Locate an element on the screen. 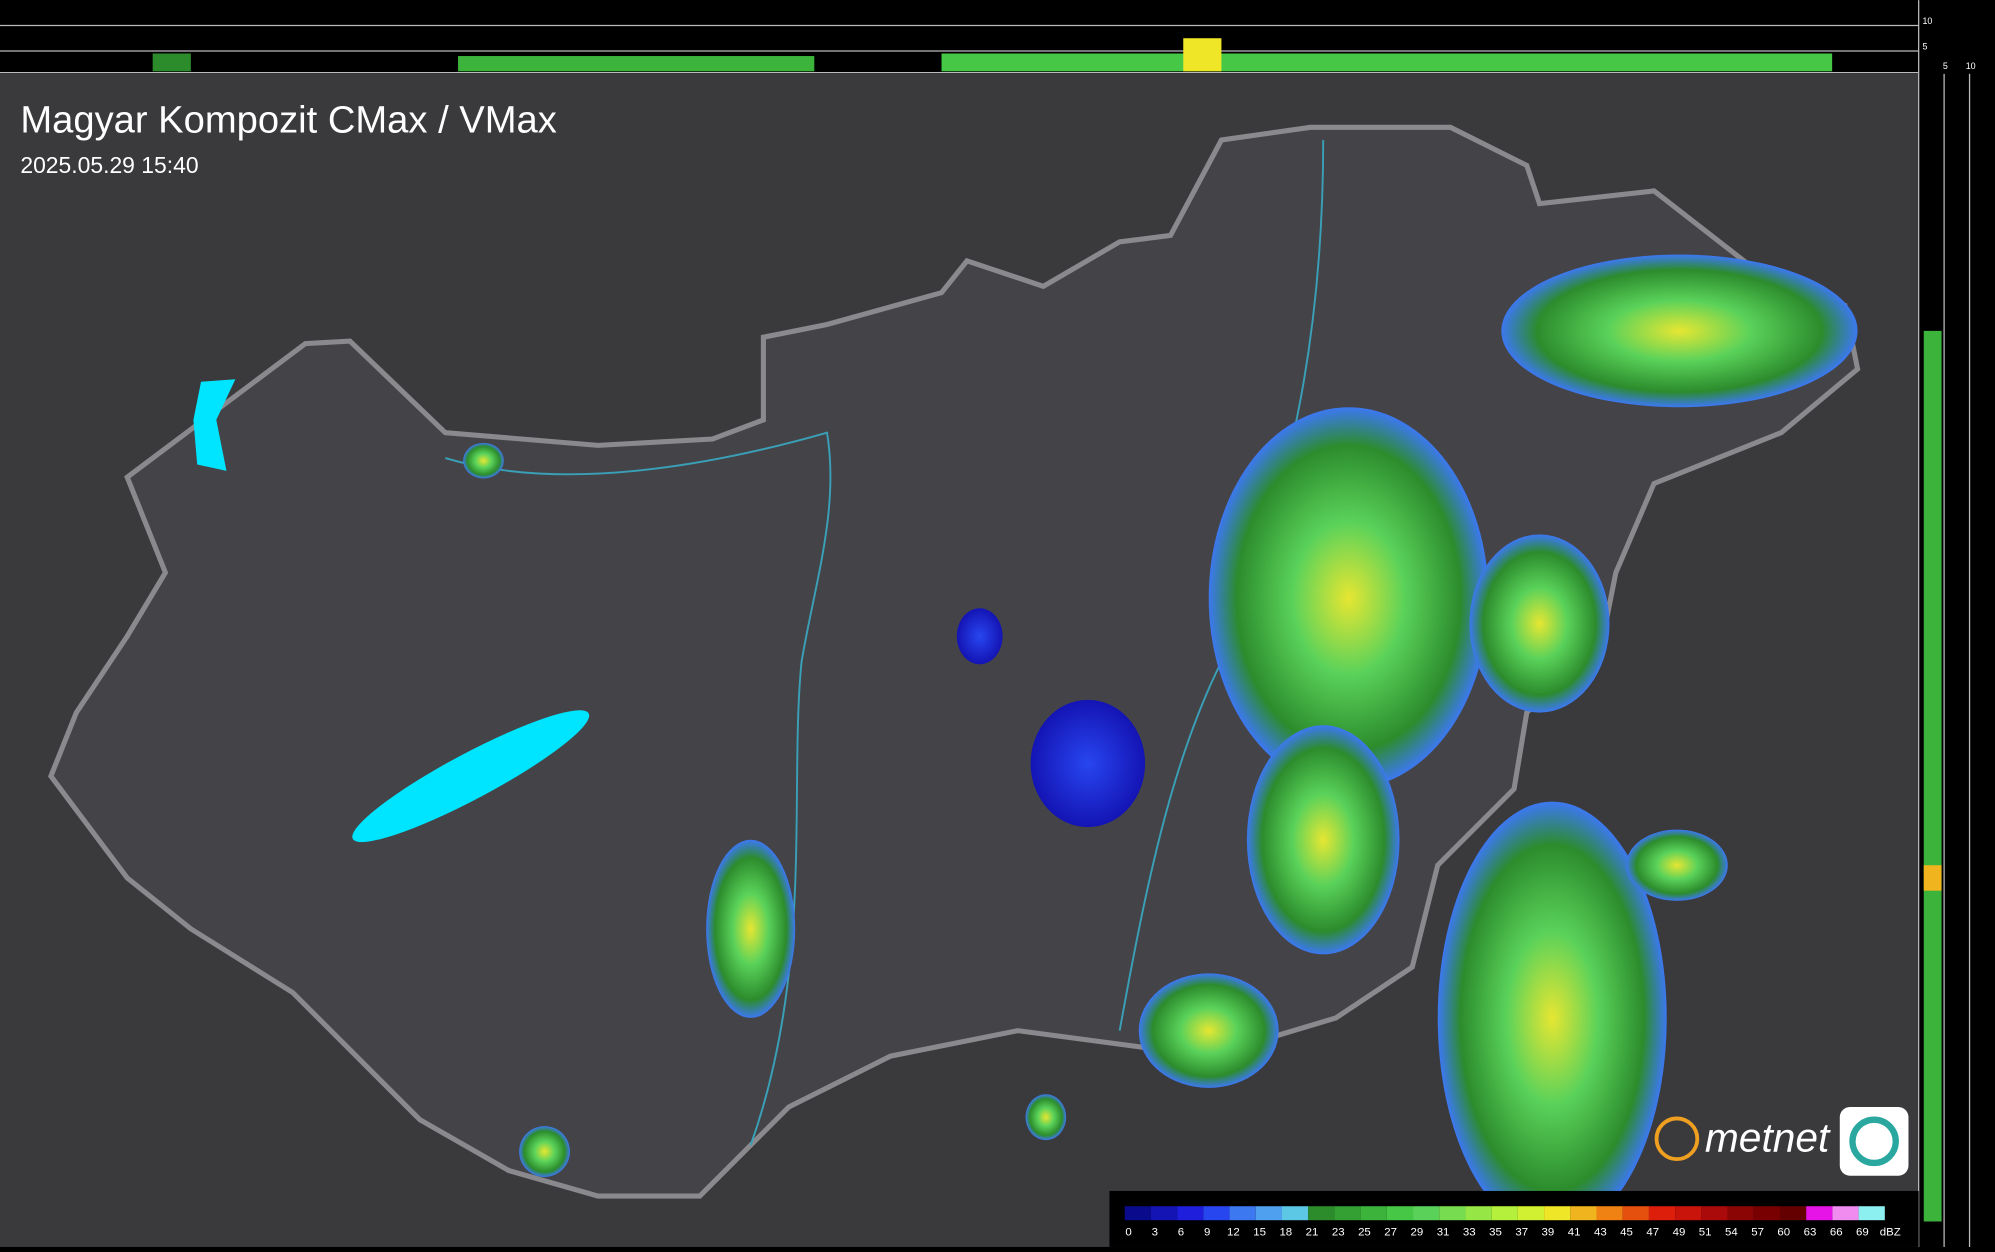 The image size is (1995, 1252). legend-label: 3 is located at coordinates (1155, 1232).